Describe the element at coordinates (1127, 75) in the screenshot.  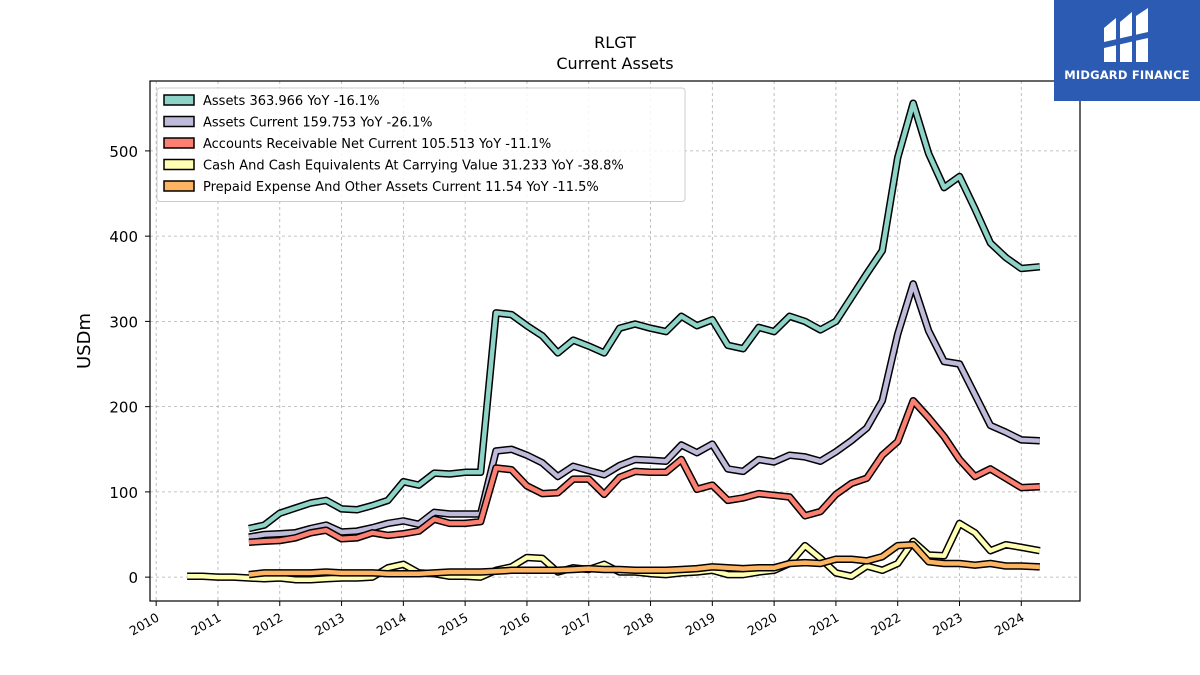
I see `logo-text: MIDGARD FINANCE` at that location.